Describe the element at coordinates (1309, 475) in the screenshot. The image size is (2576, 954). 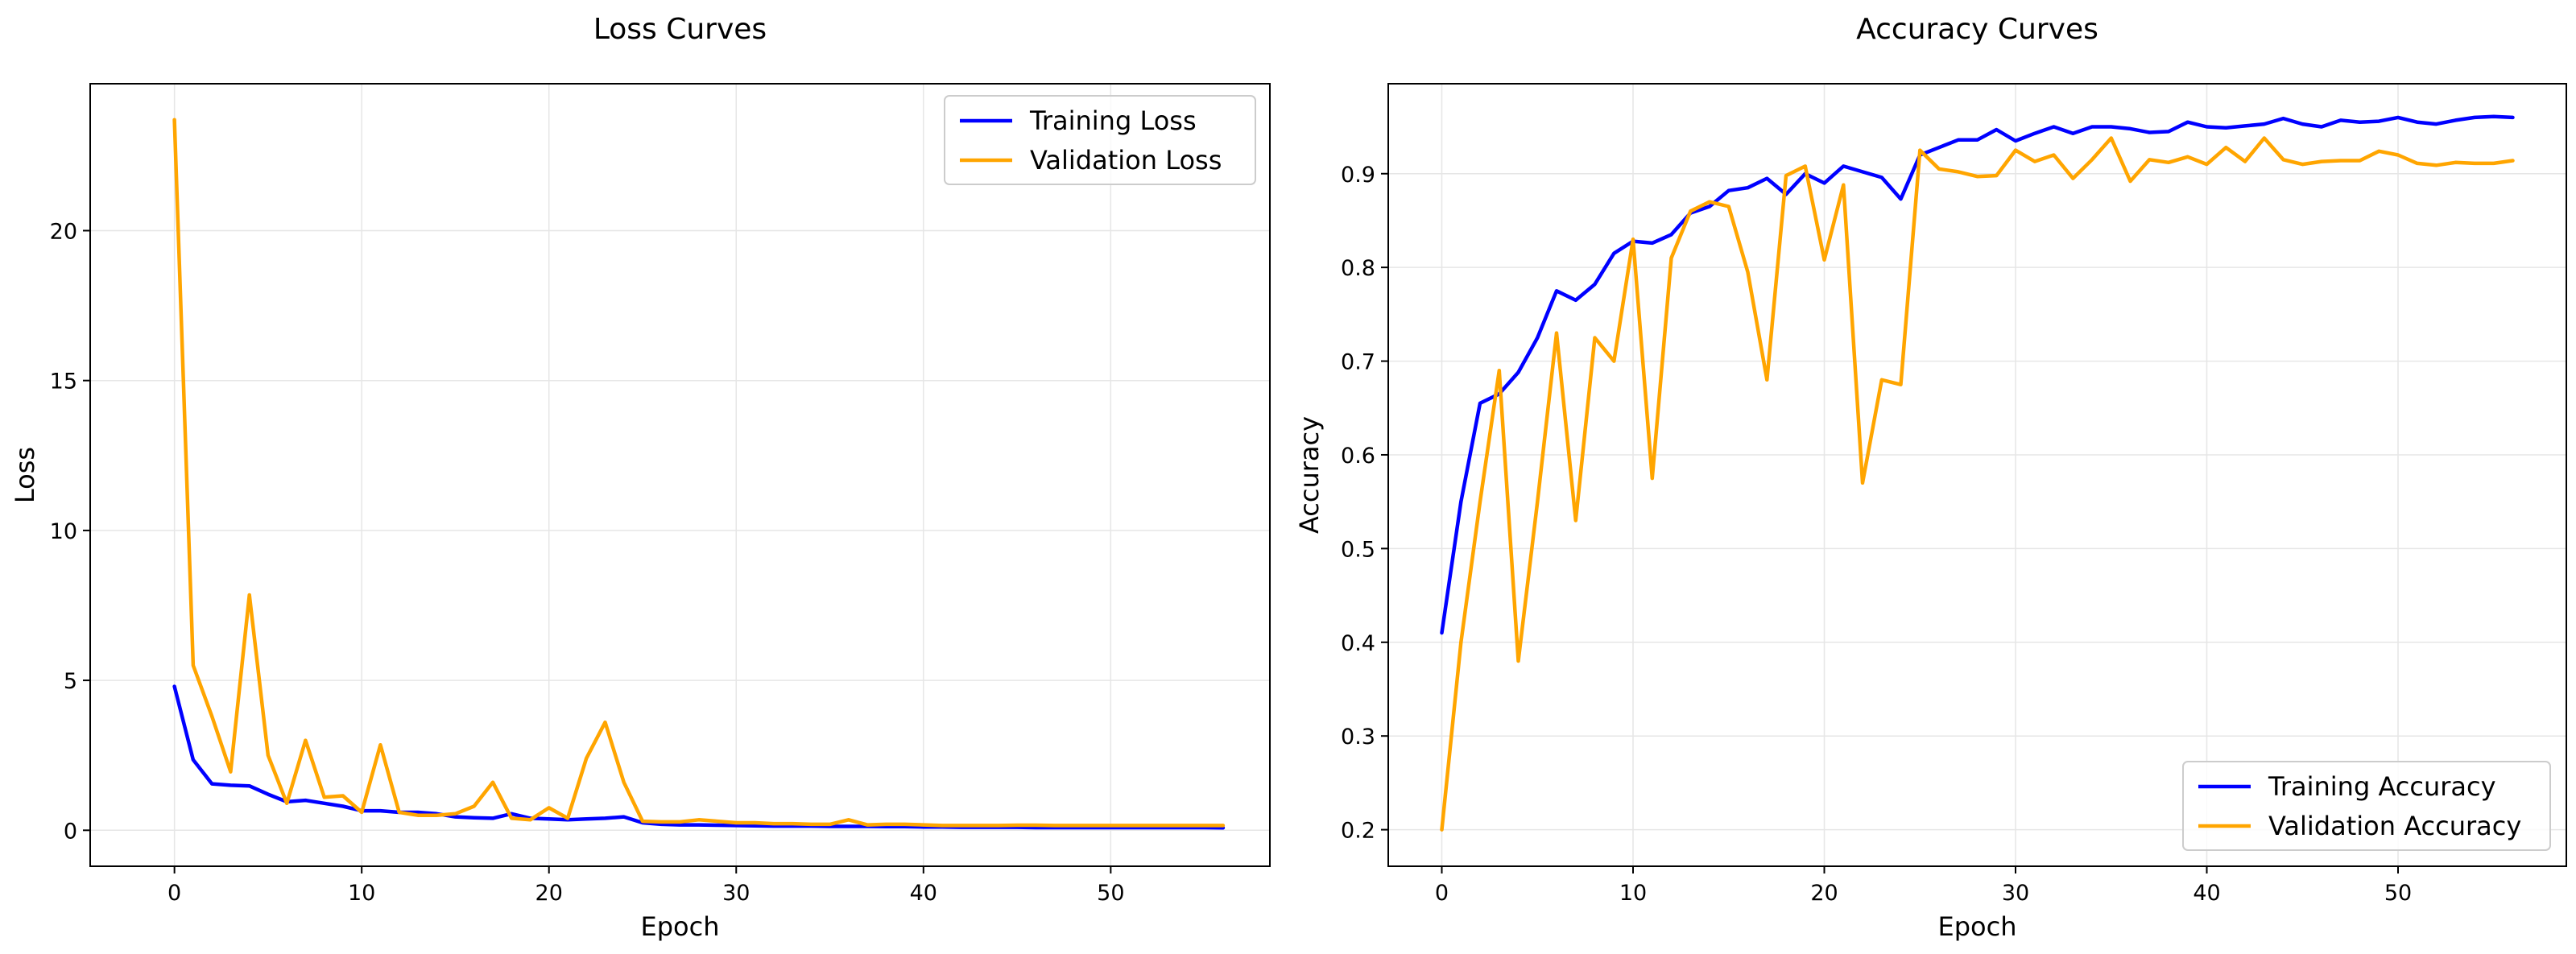
I see `accuracy-y-axis-label: Accuracy` at that location.